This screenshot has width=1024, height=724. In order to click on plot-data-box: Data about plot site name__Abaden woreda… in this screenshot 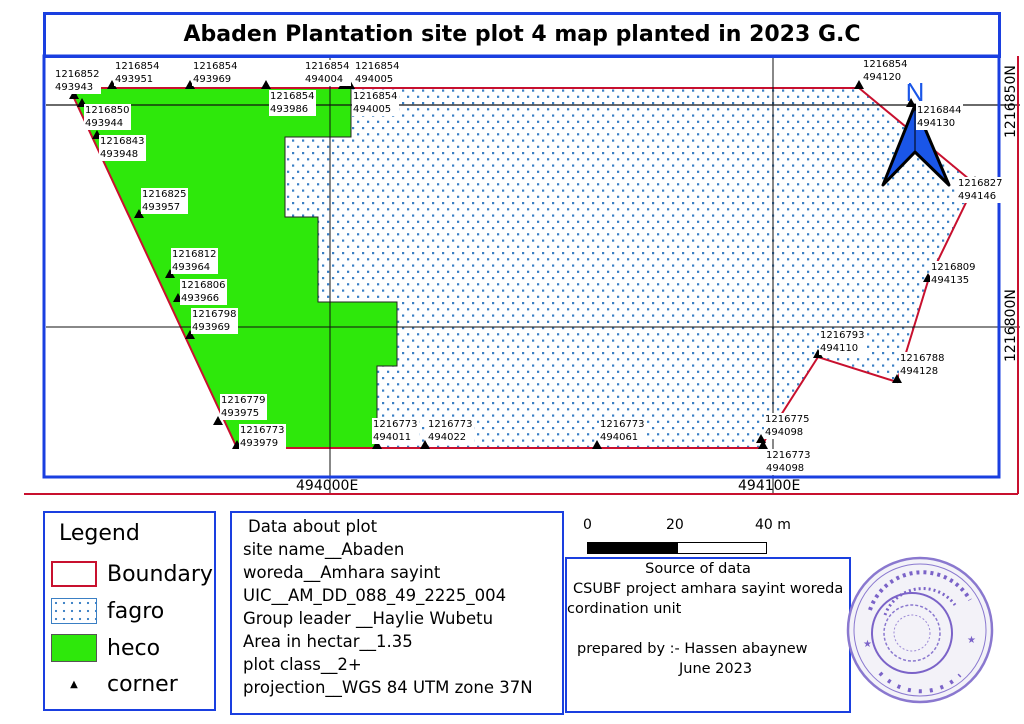, I will do `click(397, 613)`.